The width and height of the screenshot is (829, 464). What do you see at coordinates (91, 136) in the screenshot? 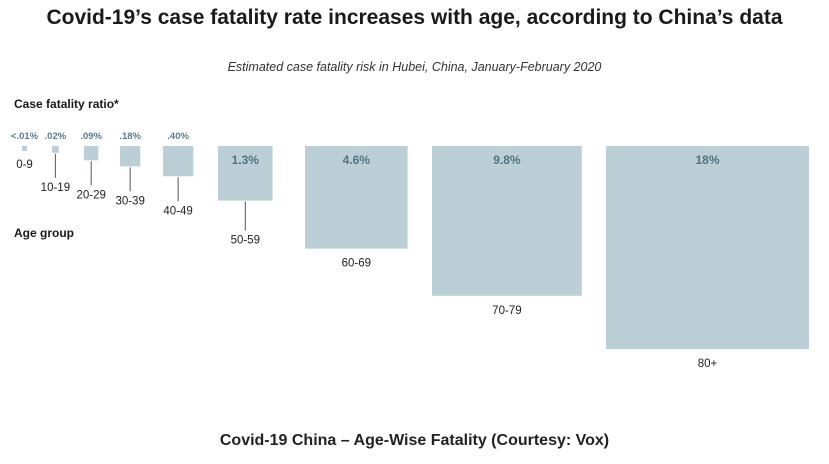
I see `value-label-20-29: .09%` at bounding box center [91, 136].